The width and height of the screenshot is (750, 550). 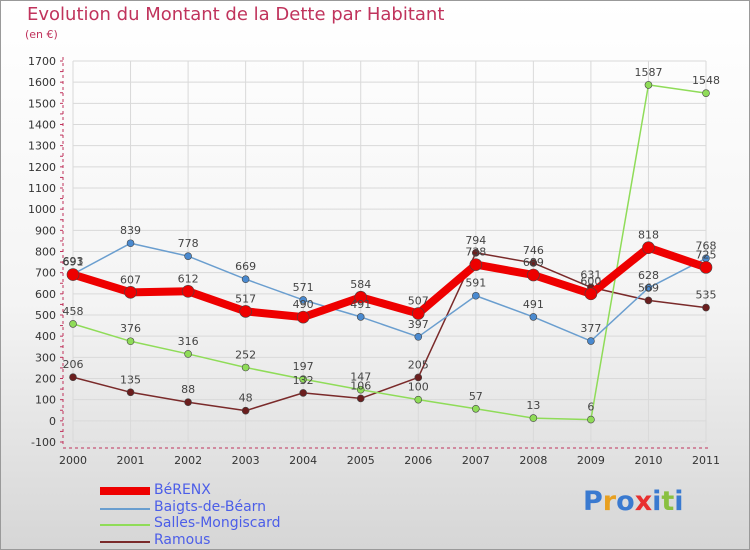 I want to click on data-label-salles: 147, so click(x=360, y=377).